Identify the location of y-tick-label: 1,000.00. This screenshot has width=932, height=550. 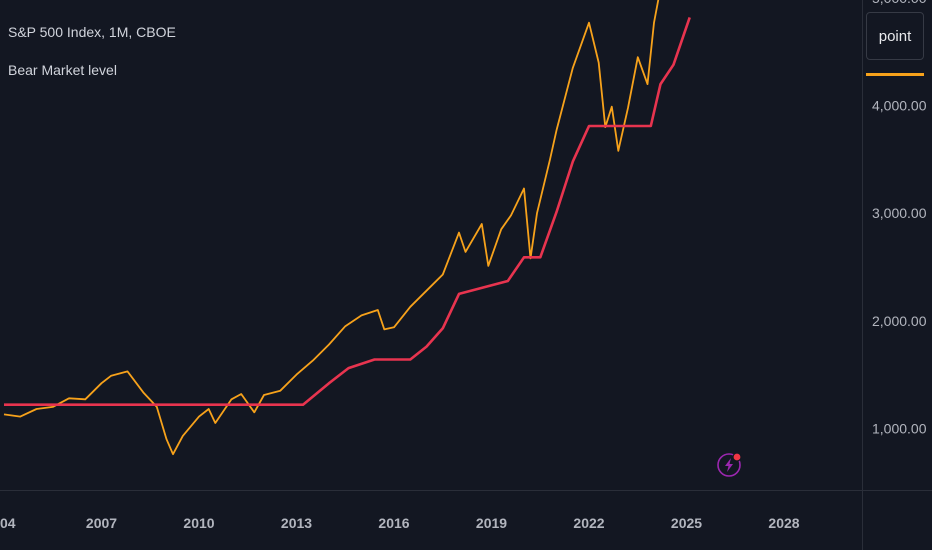
(899, 428).